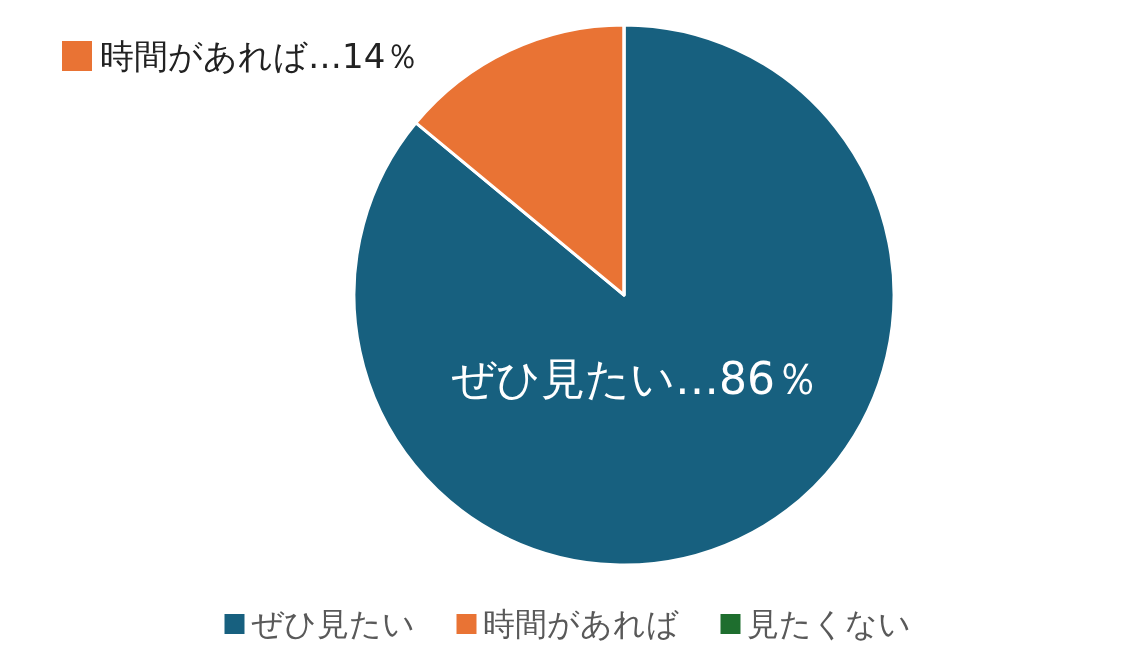 The image size is (1133, 667). What do you see at coordinates (828, 624) in the screenshot?
I see `legend-label: 見たくない` at bounding box center [828, 624].